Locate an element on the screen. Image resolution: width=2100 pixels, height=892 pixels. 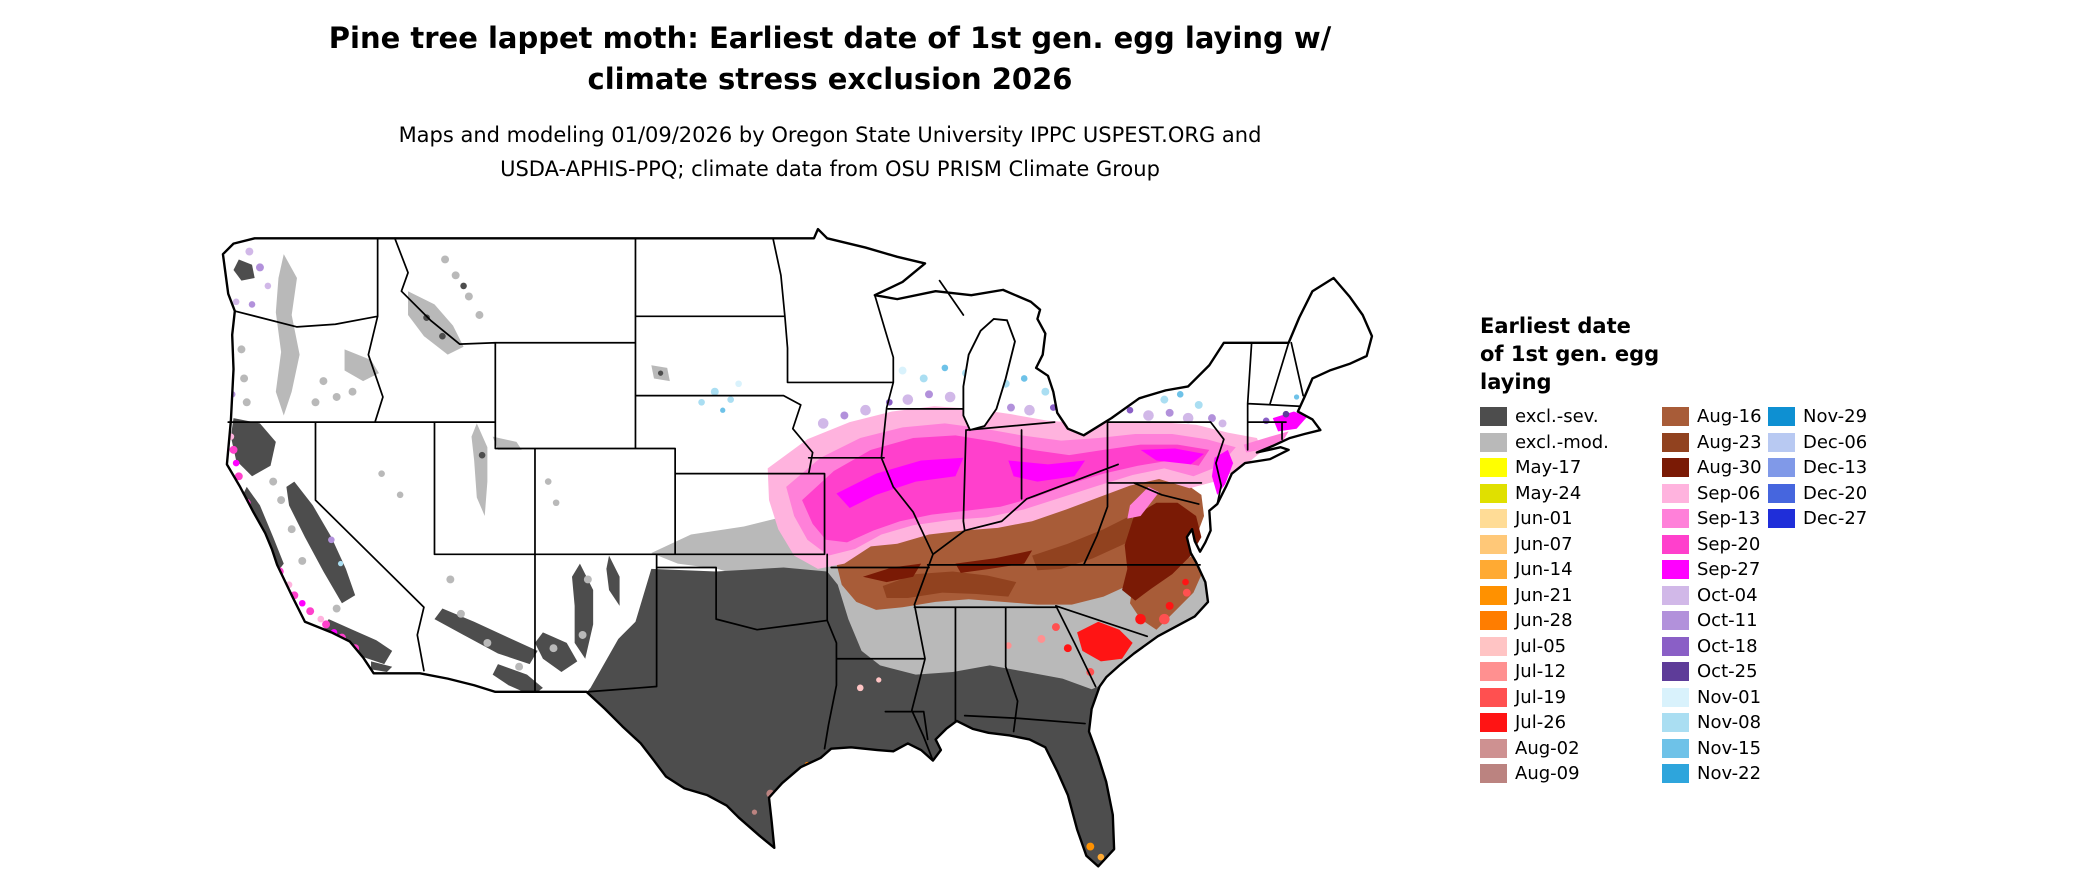
legend-label: Aug-09 is located at coordinates (1547, 774).